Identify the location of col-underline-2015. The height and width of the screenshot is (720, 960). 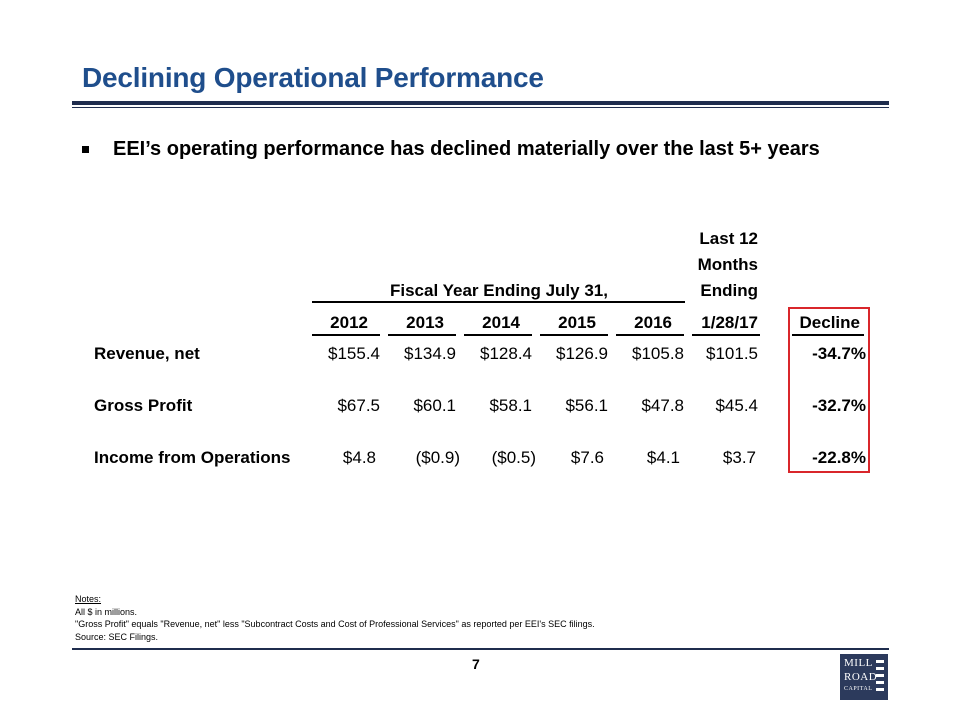
(574, 335).